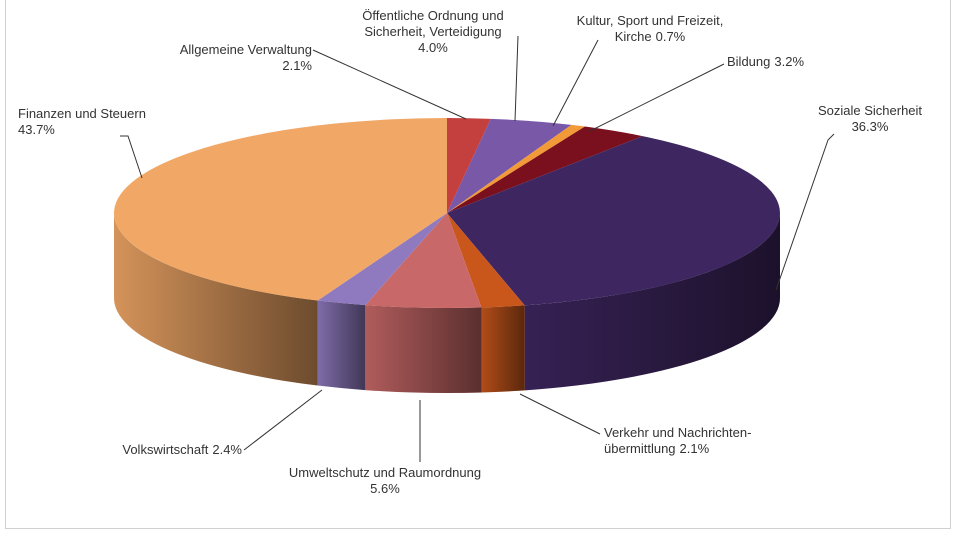 The width and height of the screenshot is (959, 537). What do you see at coordinates (678, 440) in the screenshot?
I see `category-label: Verkehr und Nachrichten-übermittlung` at bounding box center [678, 440].